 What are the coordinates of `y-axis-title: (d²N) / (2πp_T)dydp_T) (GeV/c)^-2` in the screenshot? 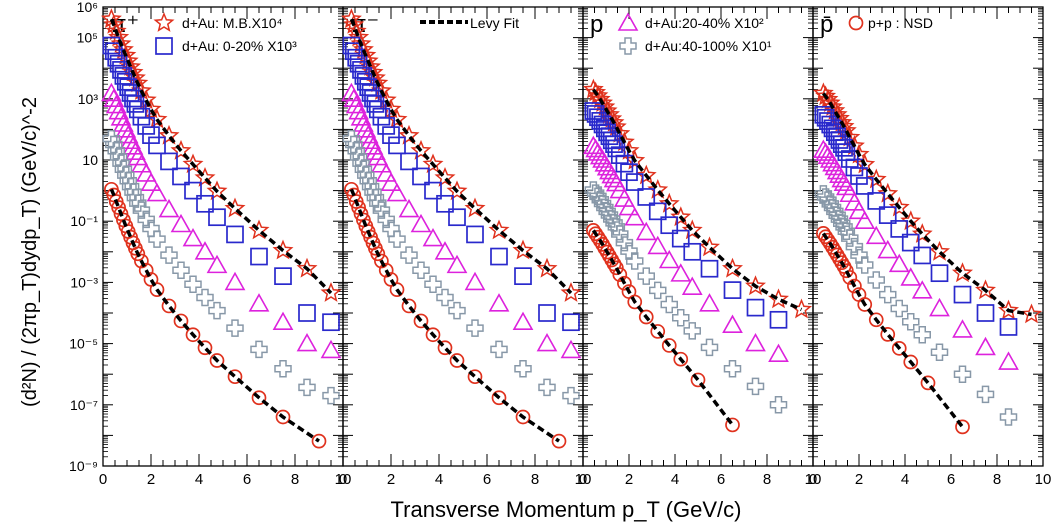 It's located at (30, 252).